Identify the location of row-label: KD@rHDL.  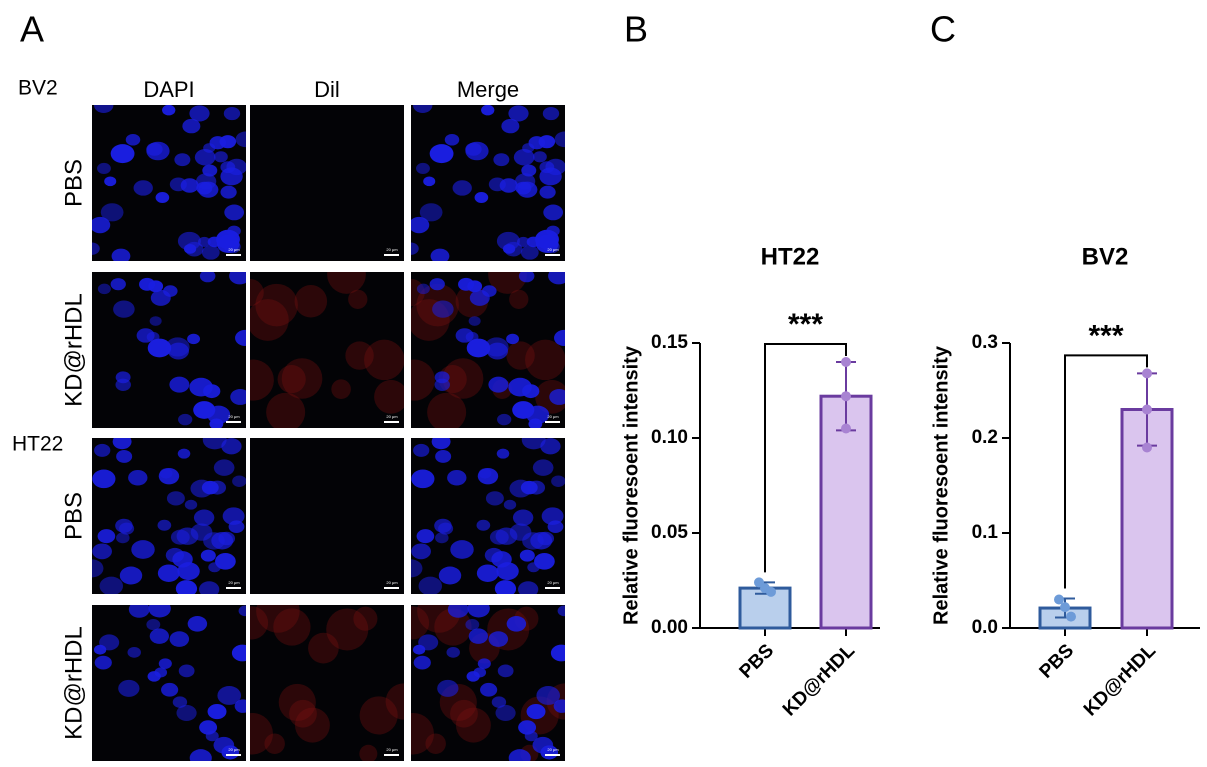
(73, 683).